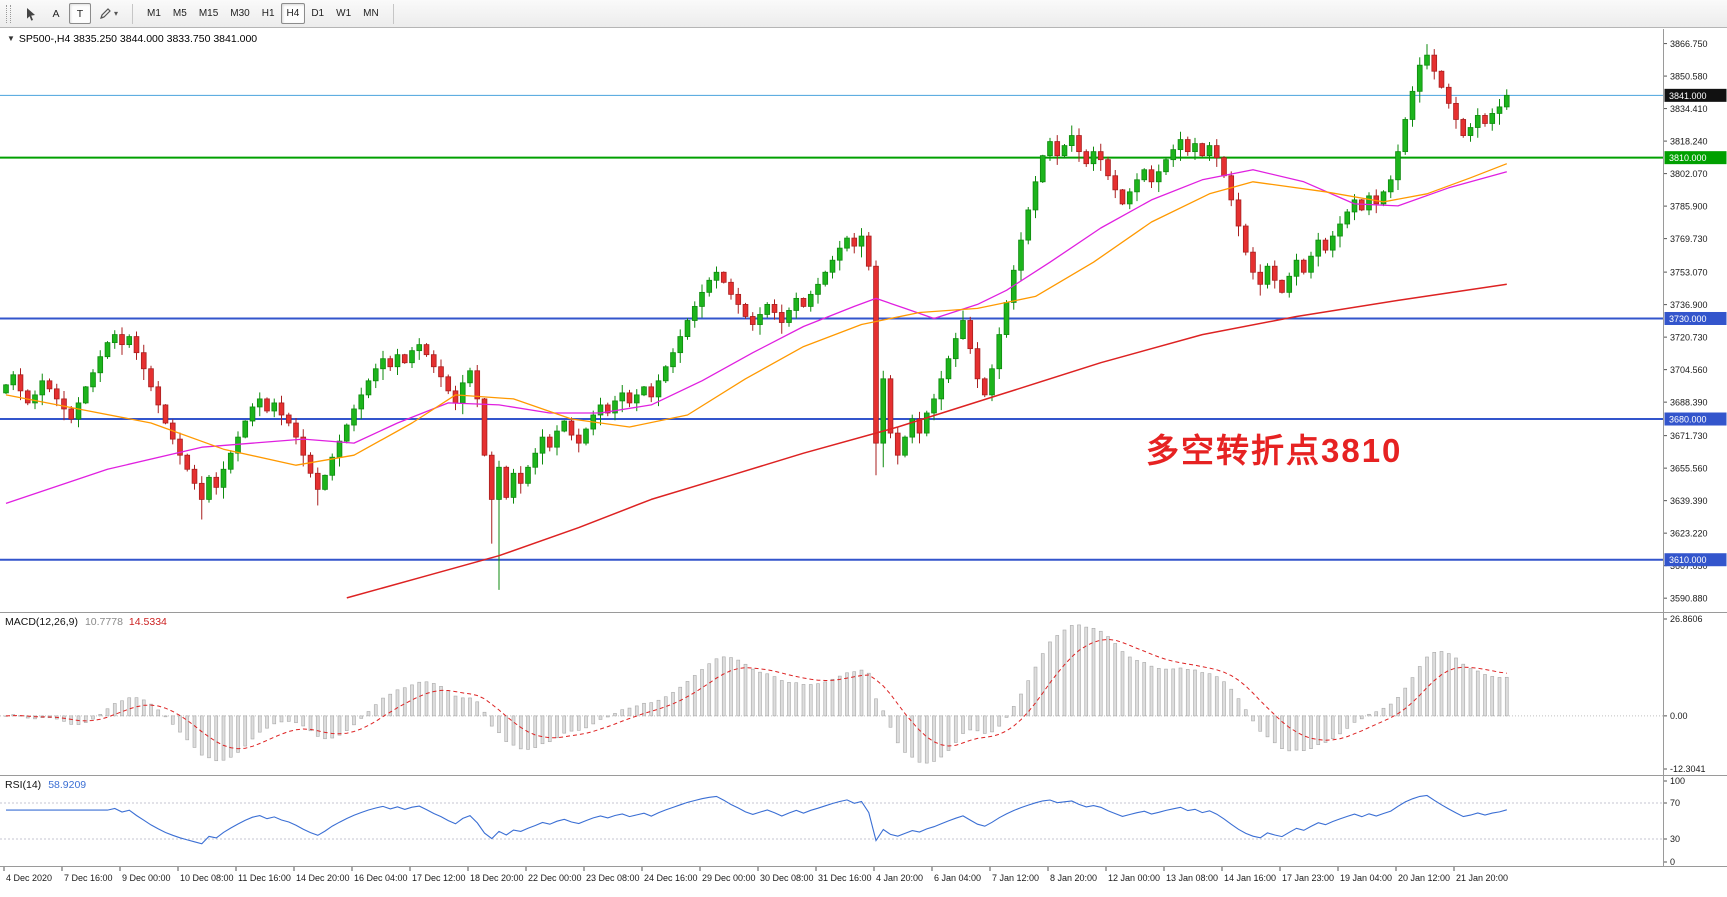  Describe the element at coordinates (1015, 878) in the screenshot. I see `svg-text: 7 Jan 12:00` at that location.